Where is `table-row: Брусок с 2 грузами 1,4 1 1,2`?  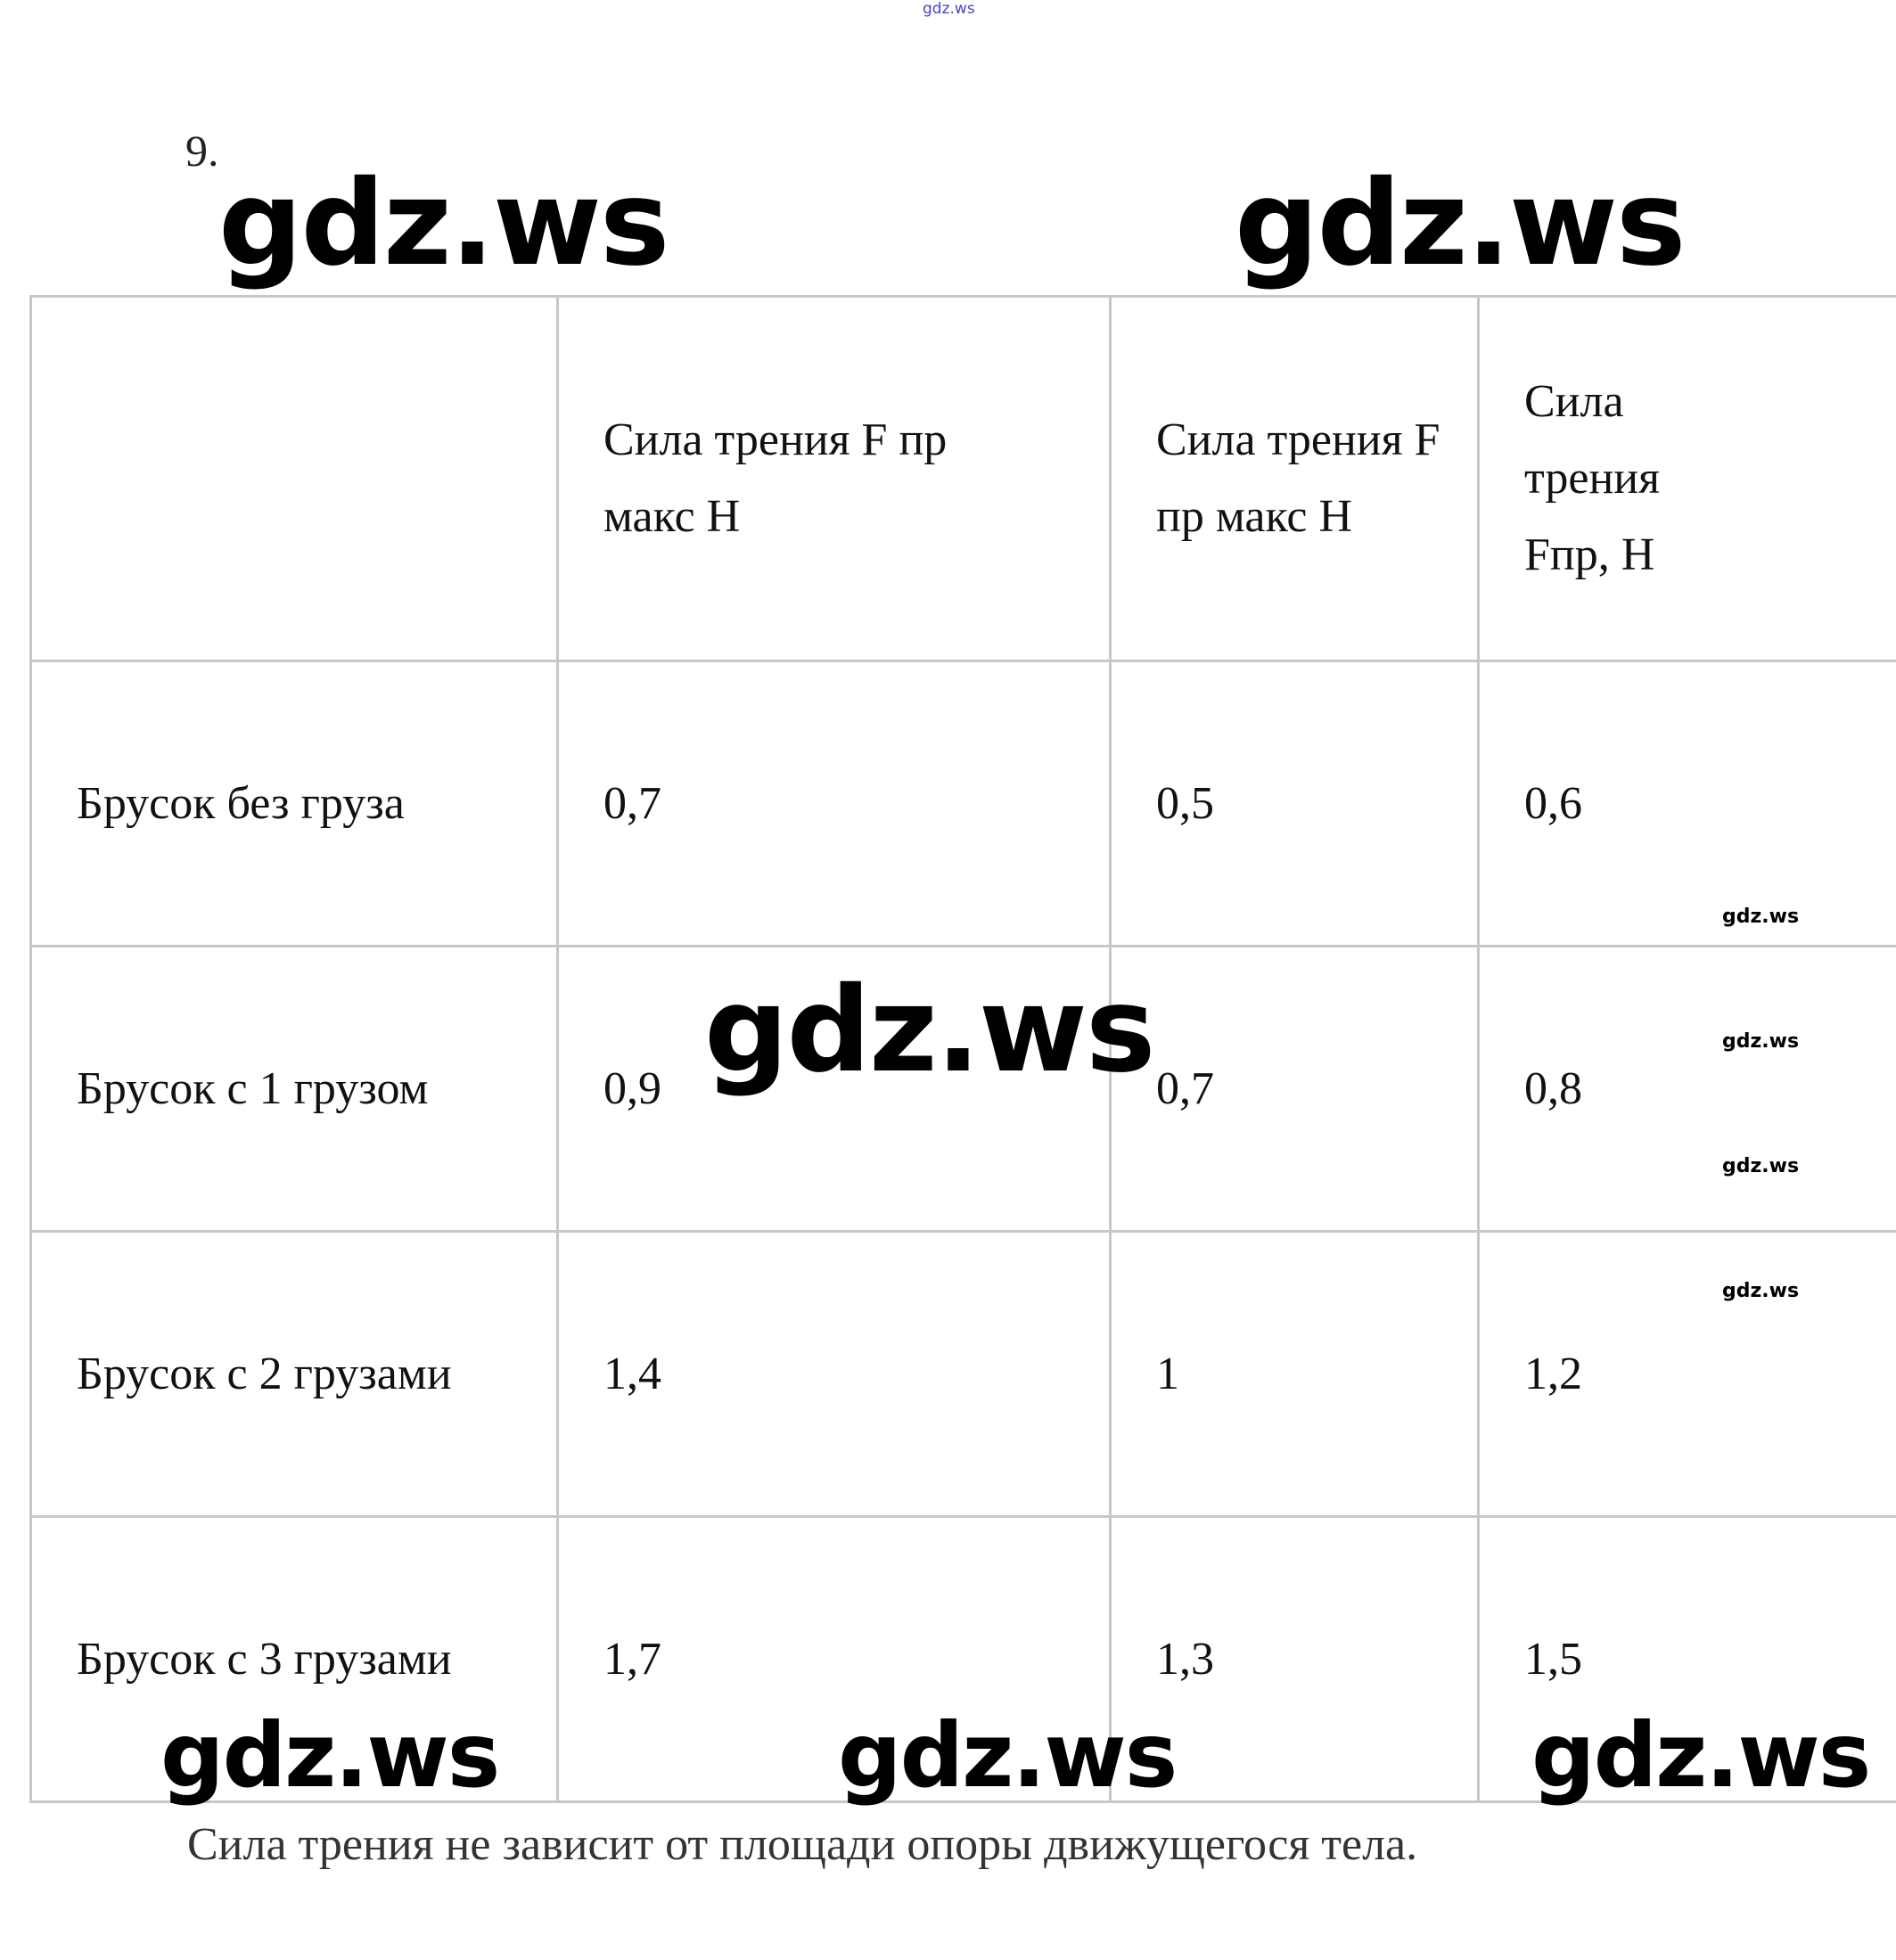 table-row: Брусок с 2 грузами 1,4 1 1,2 is located at coordinates (962, 1374).